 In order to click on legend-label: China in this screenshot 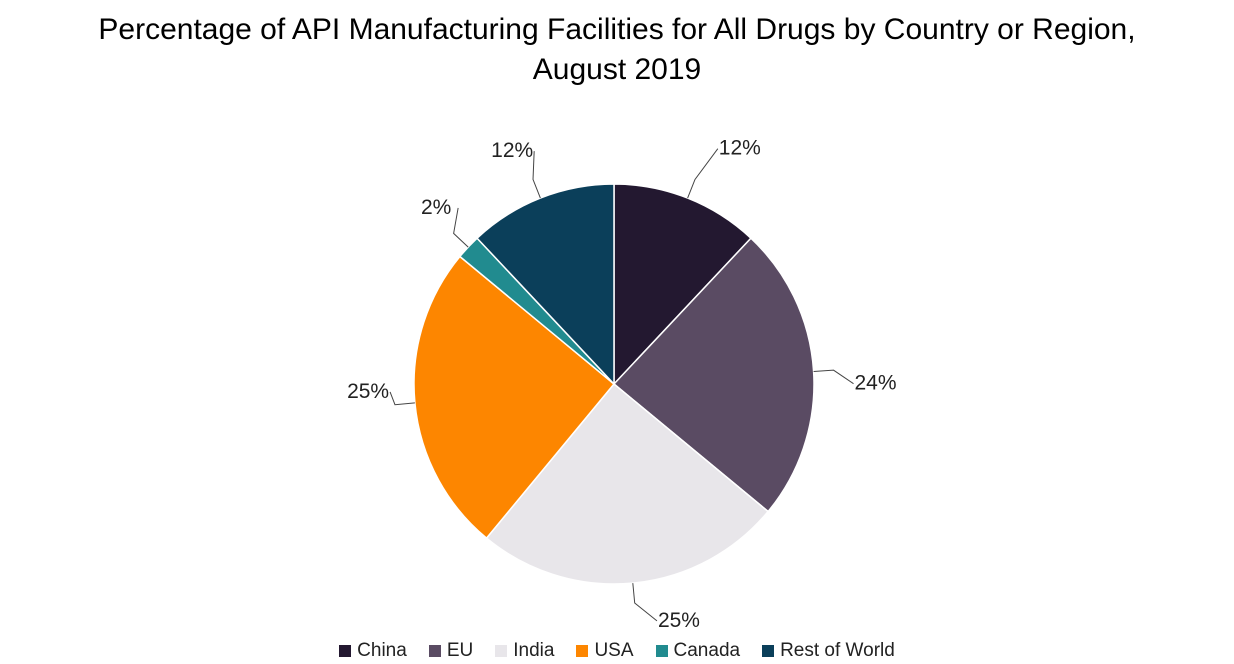, I will do `click(382, 650)`.